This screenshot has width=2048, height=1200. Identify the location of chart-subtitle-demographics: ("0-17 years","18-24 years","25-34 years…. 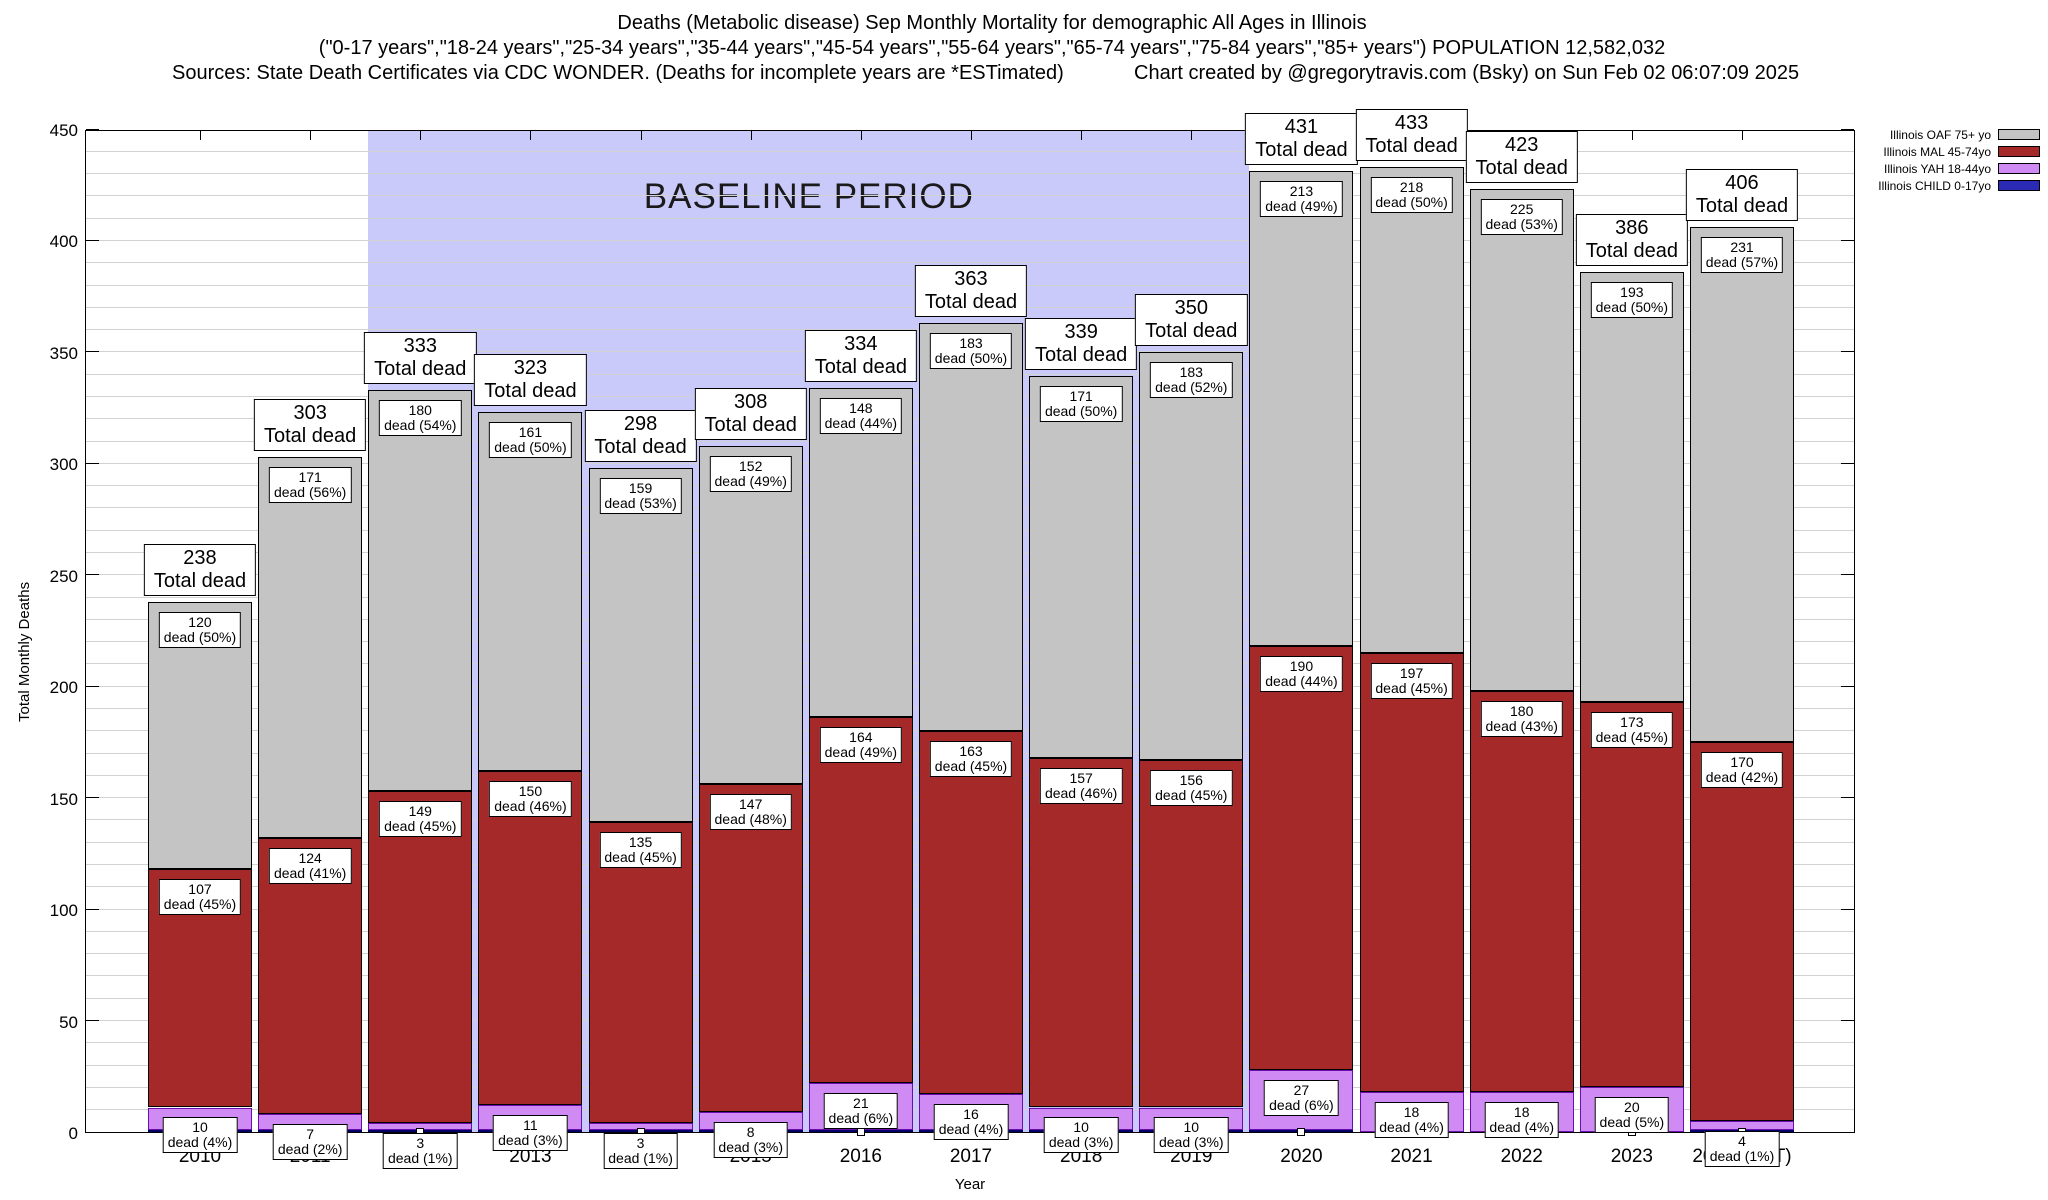
(992, 48).